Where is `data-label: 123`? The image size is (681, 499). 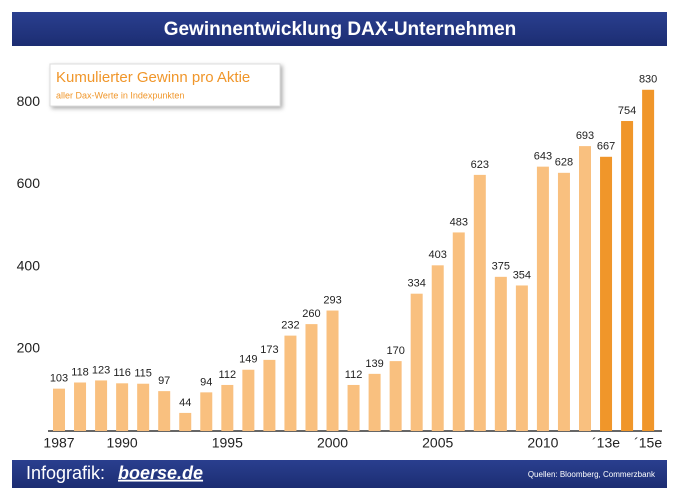
data-label: 123 is located at coordinates (101, 370).